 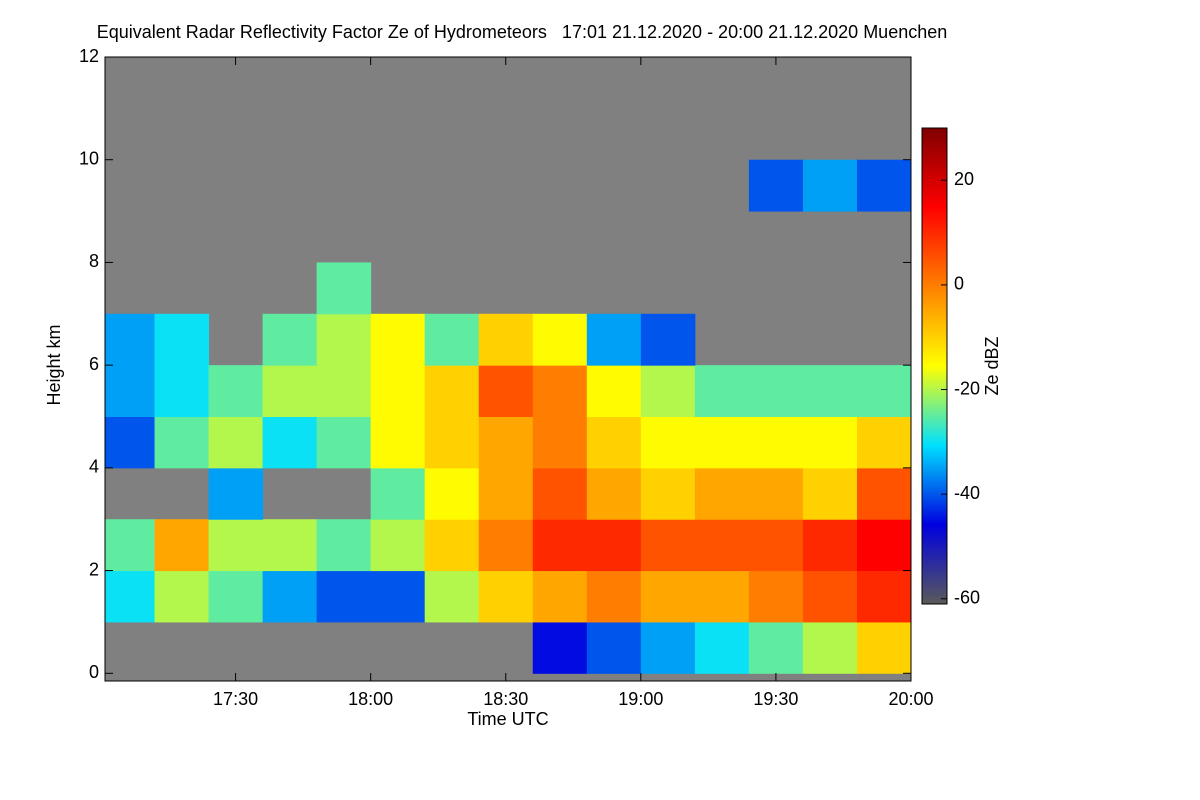 What do you see at coordinates (964, 179) in the screenshot?
I see `colorbar-tick-label: 20` at bounding box center [964, 179].